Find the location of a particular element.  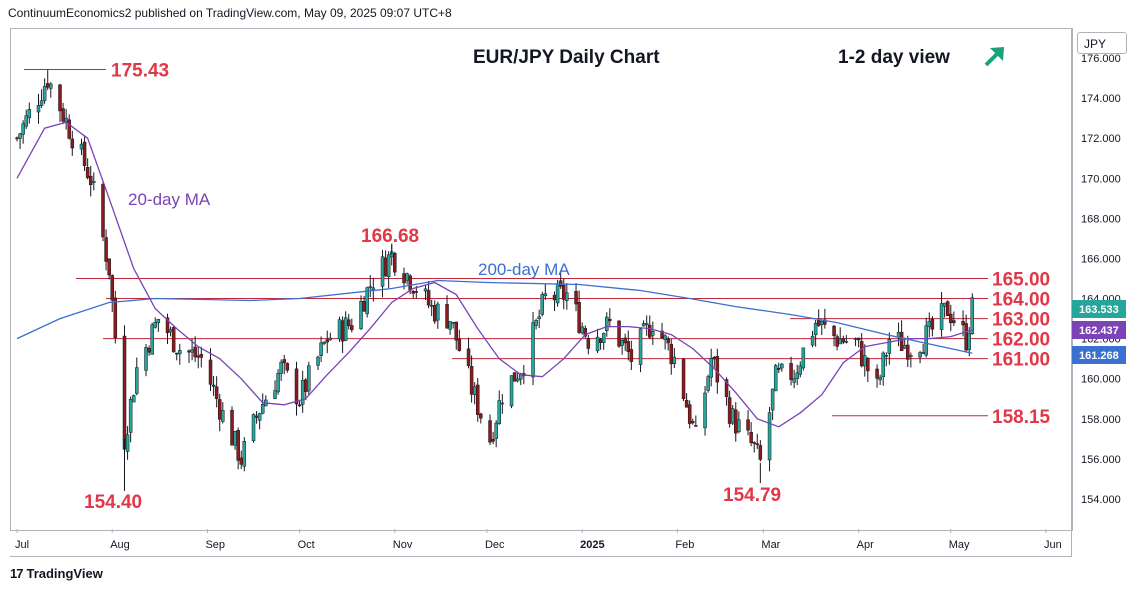

currency-selector: JPY is located at coordinates (1102, 43).